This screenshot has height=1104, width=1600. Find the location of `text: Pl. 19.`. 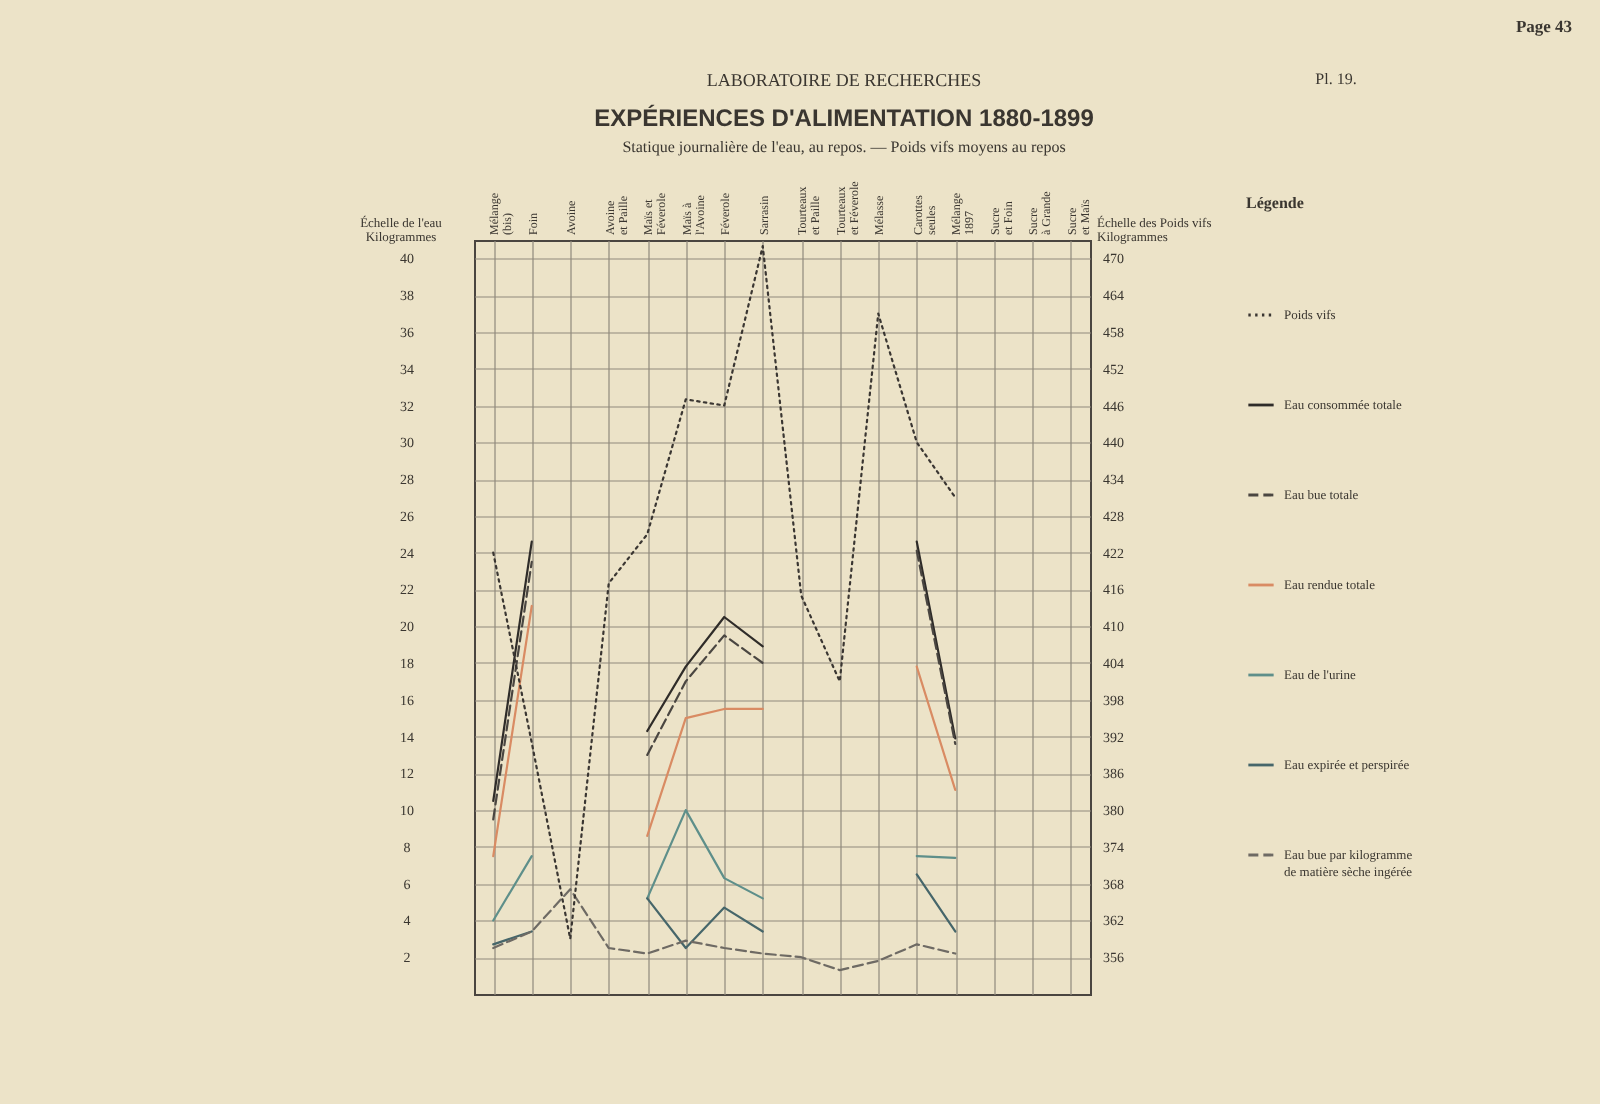

text: Pl. 19. is located at coordinates (1336, 79).